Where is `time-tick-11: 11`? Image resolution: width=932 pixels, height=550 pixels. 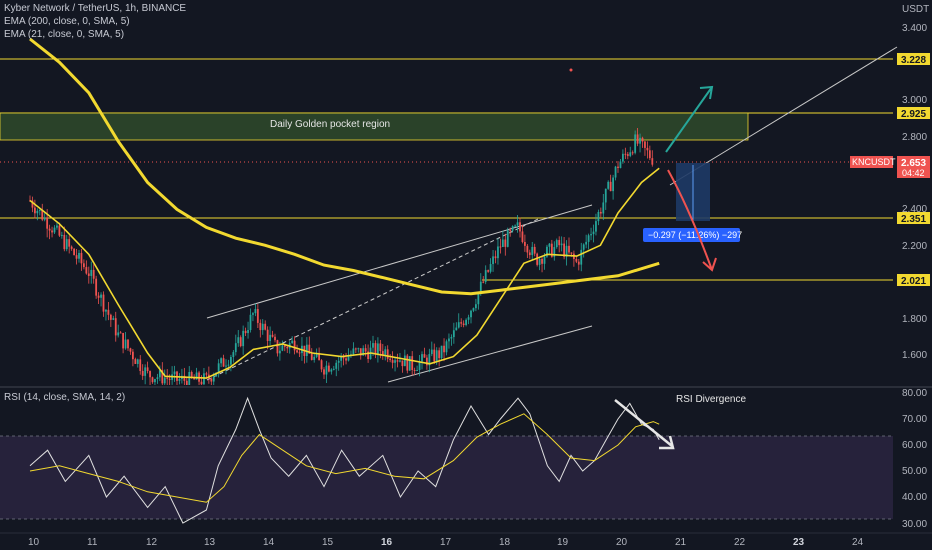
time-tick-11: 11 is located at coordinates (92, 542).